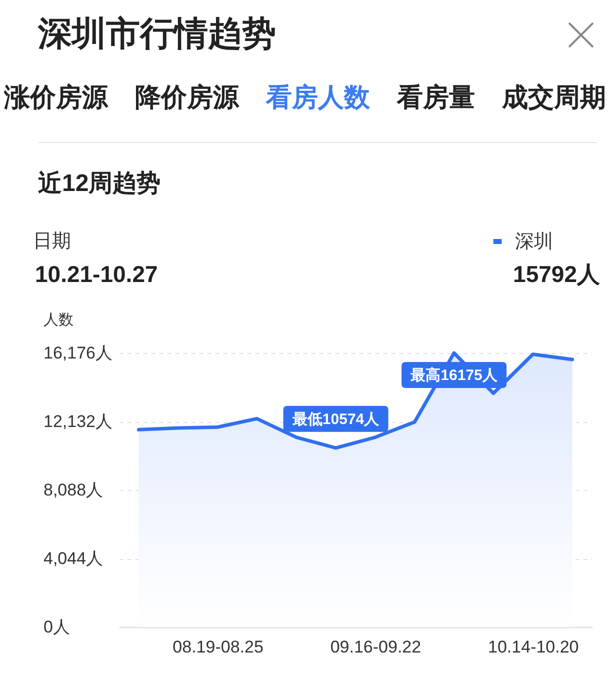 Image resolution: width=616 pixels, height=687 pixels. What do you see at coordinates (187, 97) in the screenshot?
I see `text: 降价房源` at bounding box center [187, 97].